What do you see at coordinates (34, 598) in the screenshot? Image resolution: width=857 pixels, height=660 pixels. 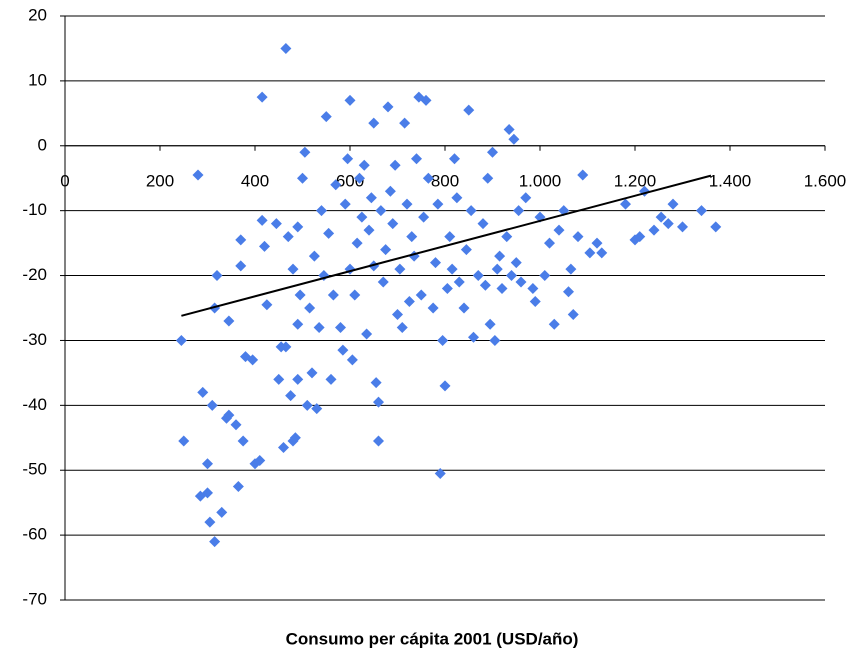 I see `y-tick-label: -70` at bounding box center [34, 598].